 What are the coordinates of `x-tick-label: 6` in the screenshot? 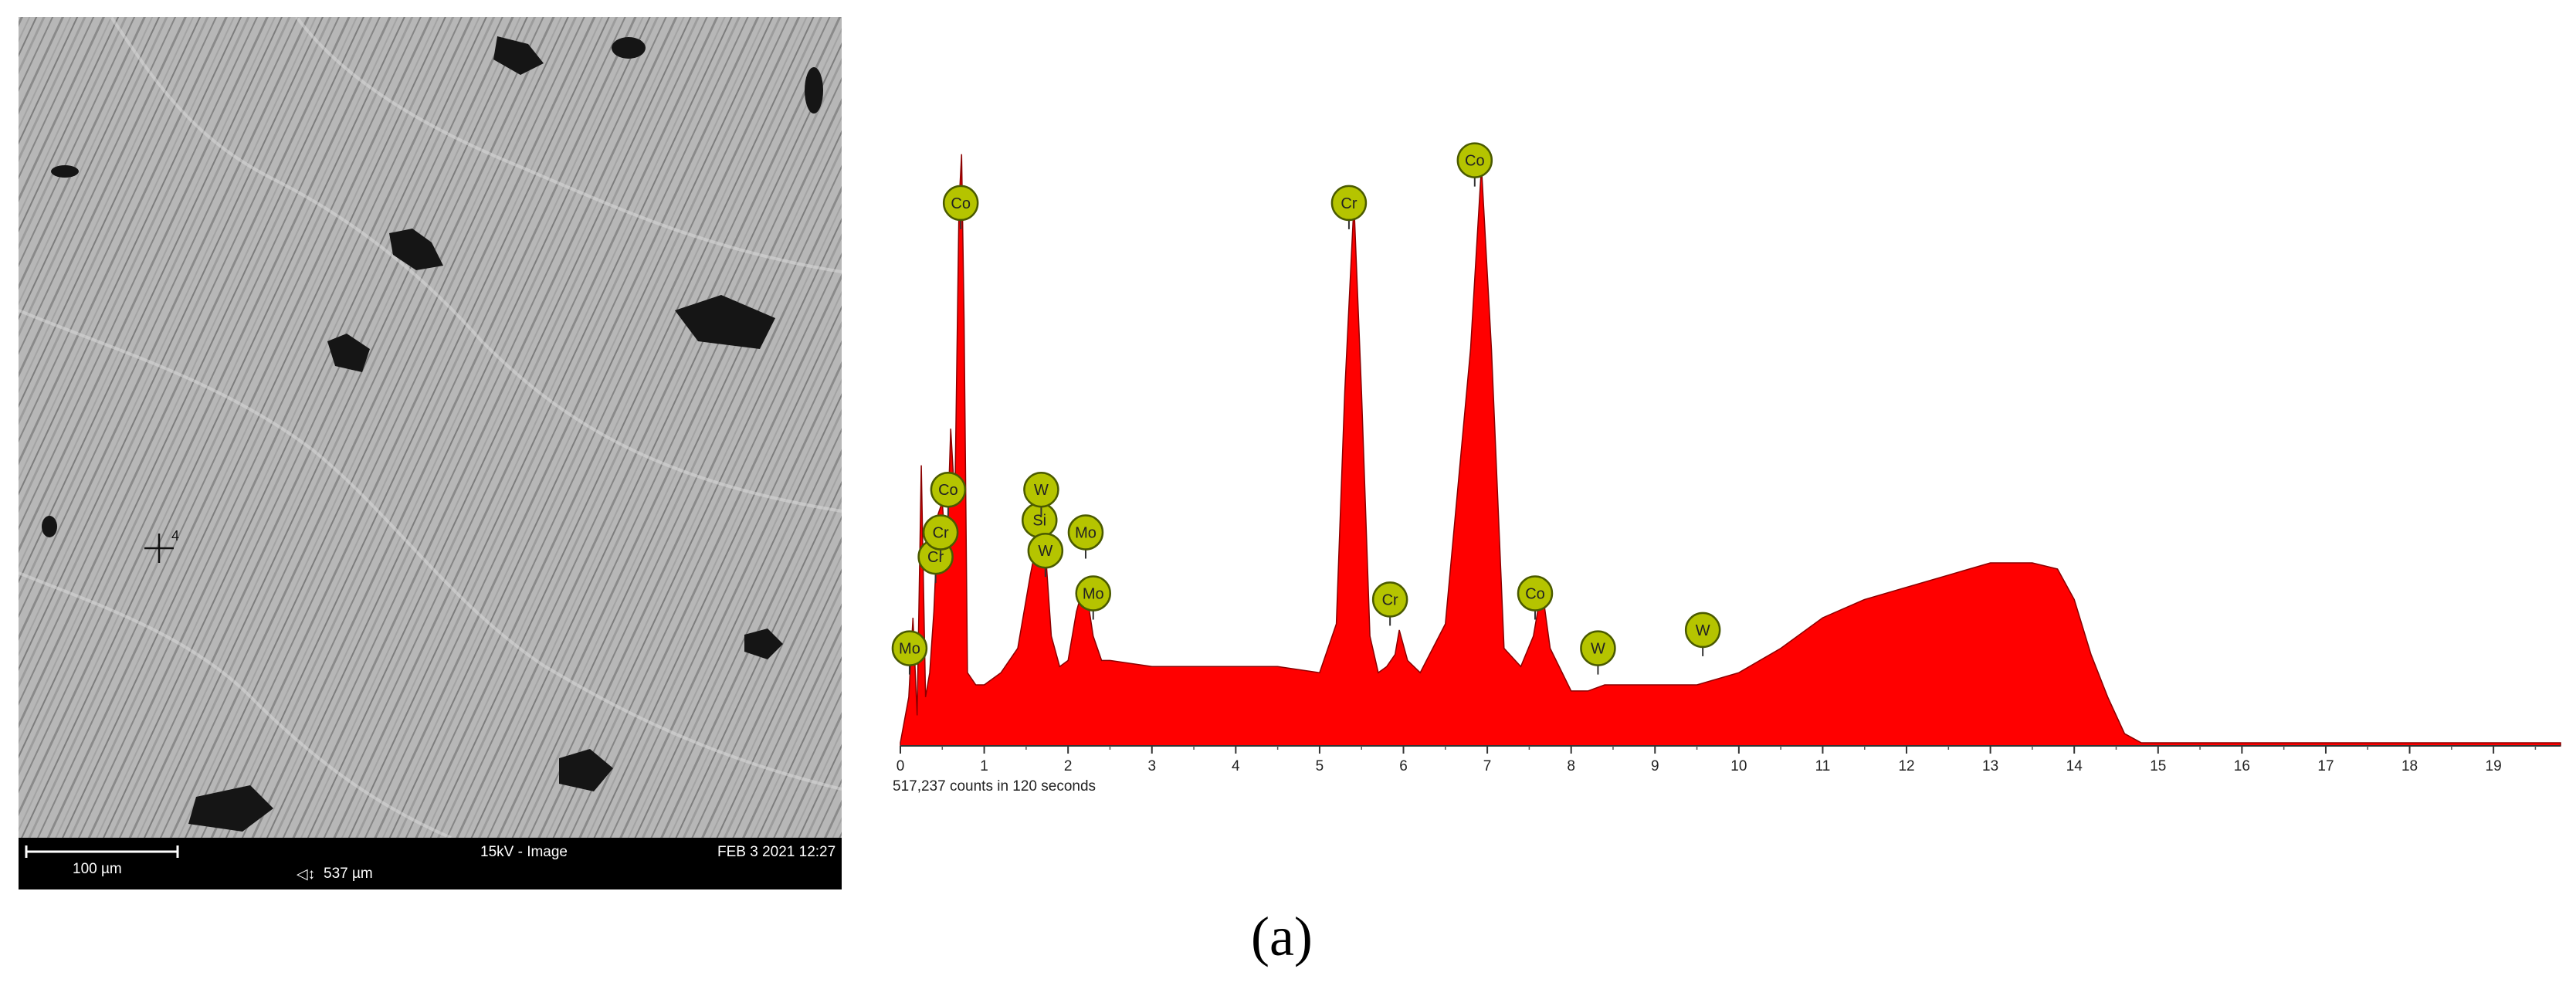 It's located at (1403, 766).